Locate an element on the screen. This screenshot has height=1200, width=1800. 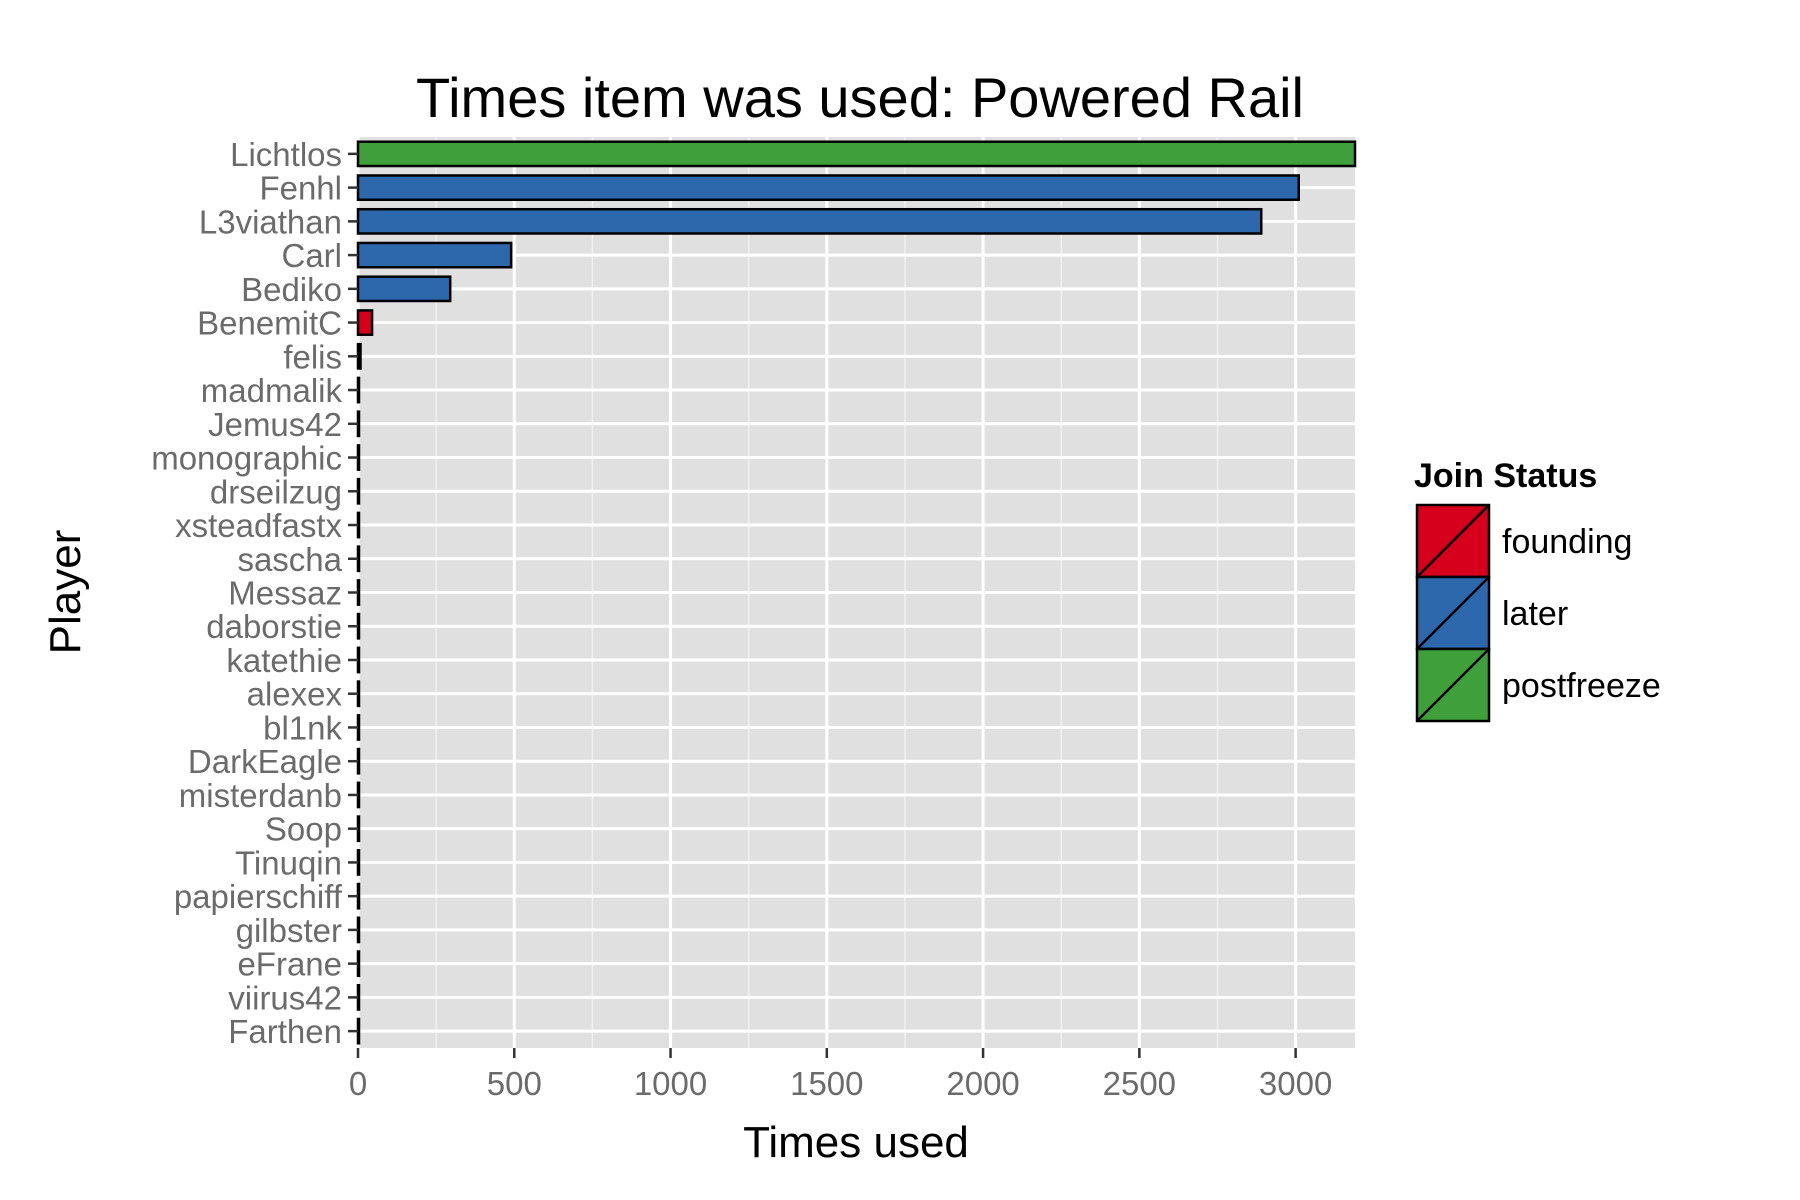
y-tick-label: Bediko is located at coordinates (291, 289).